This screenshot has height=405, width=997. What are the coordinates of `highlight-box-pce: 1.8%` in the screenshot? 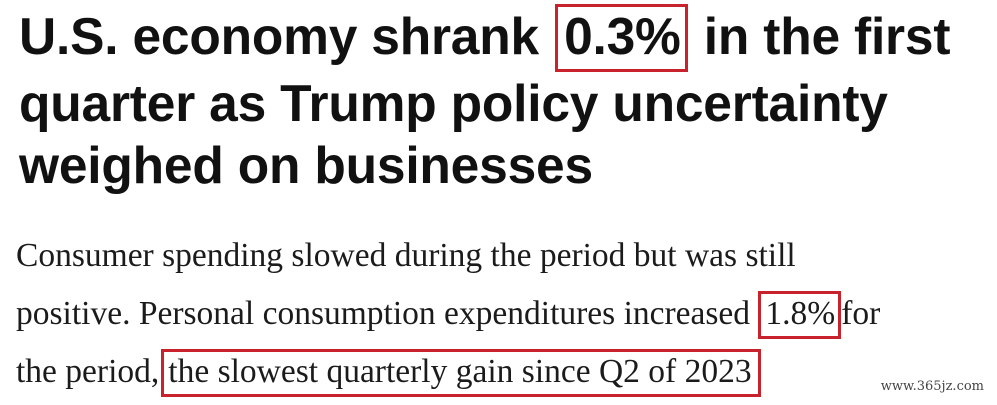 It's located at (800, 315).